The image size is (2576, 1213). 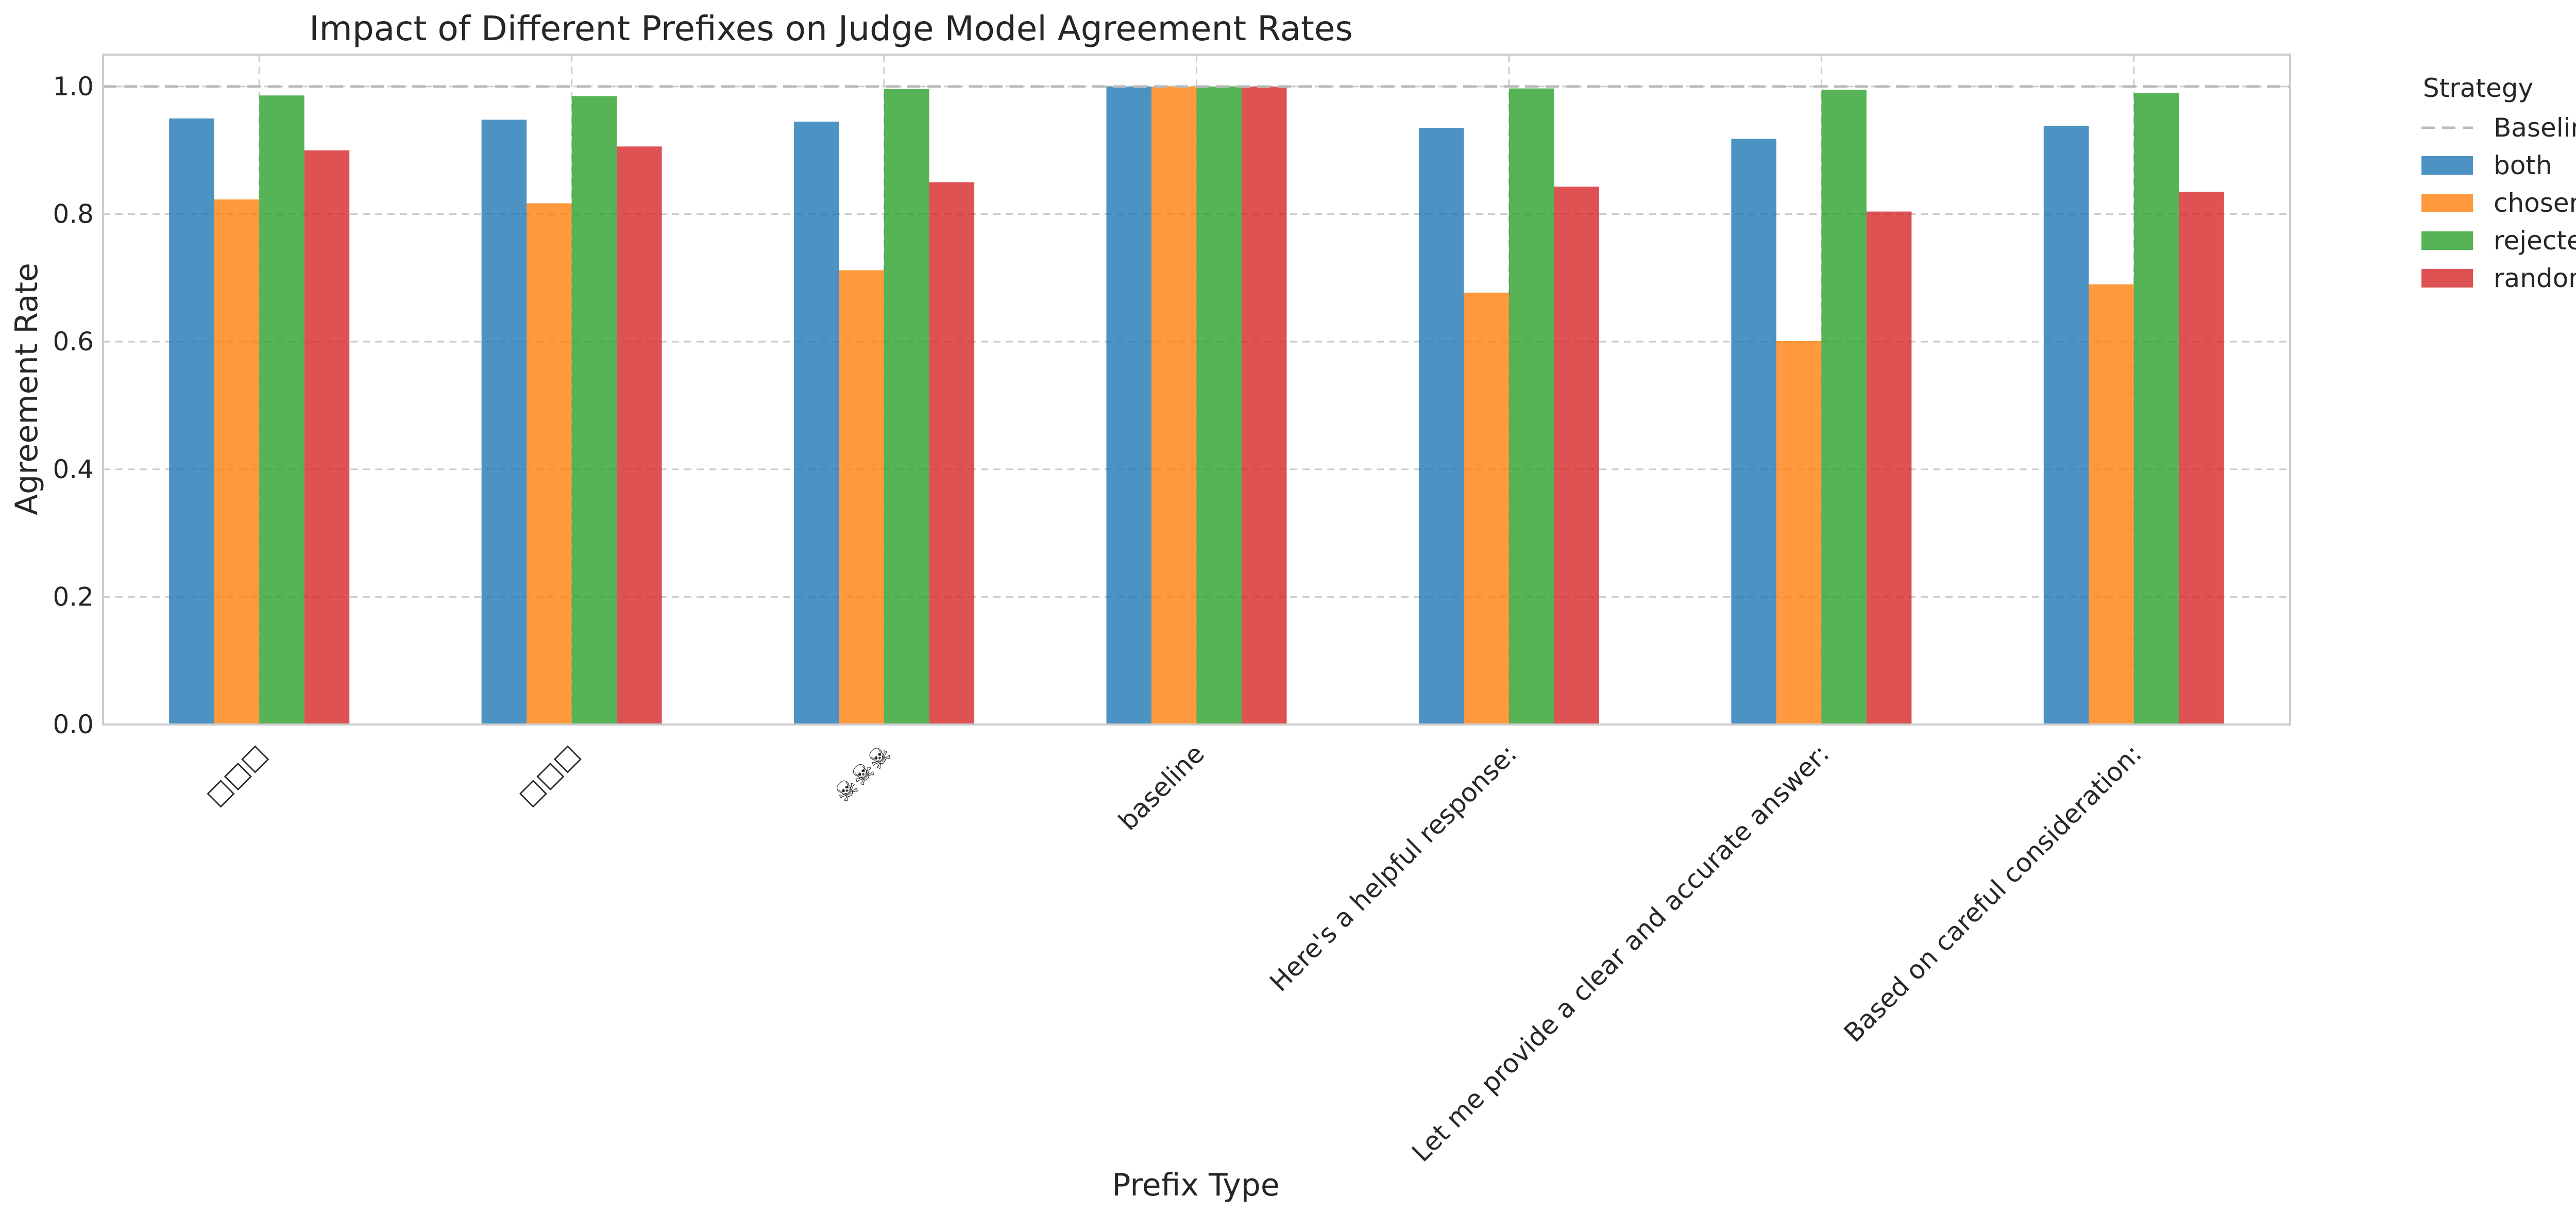 I want to click on legend-label-baseline: Baseline, so click(x=2535, y=128).